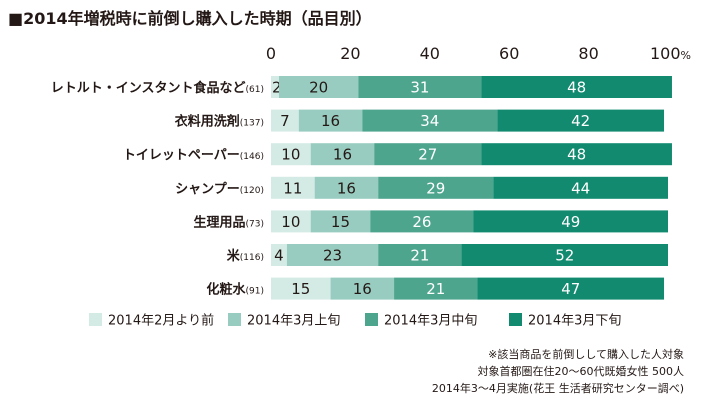  I want to click on category-label: 生理用品(73), so click(229, 222).